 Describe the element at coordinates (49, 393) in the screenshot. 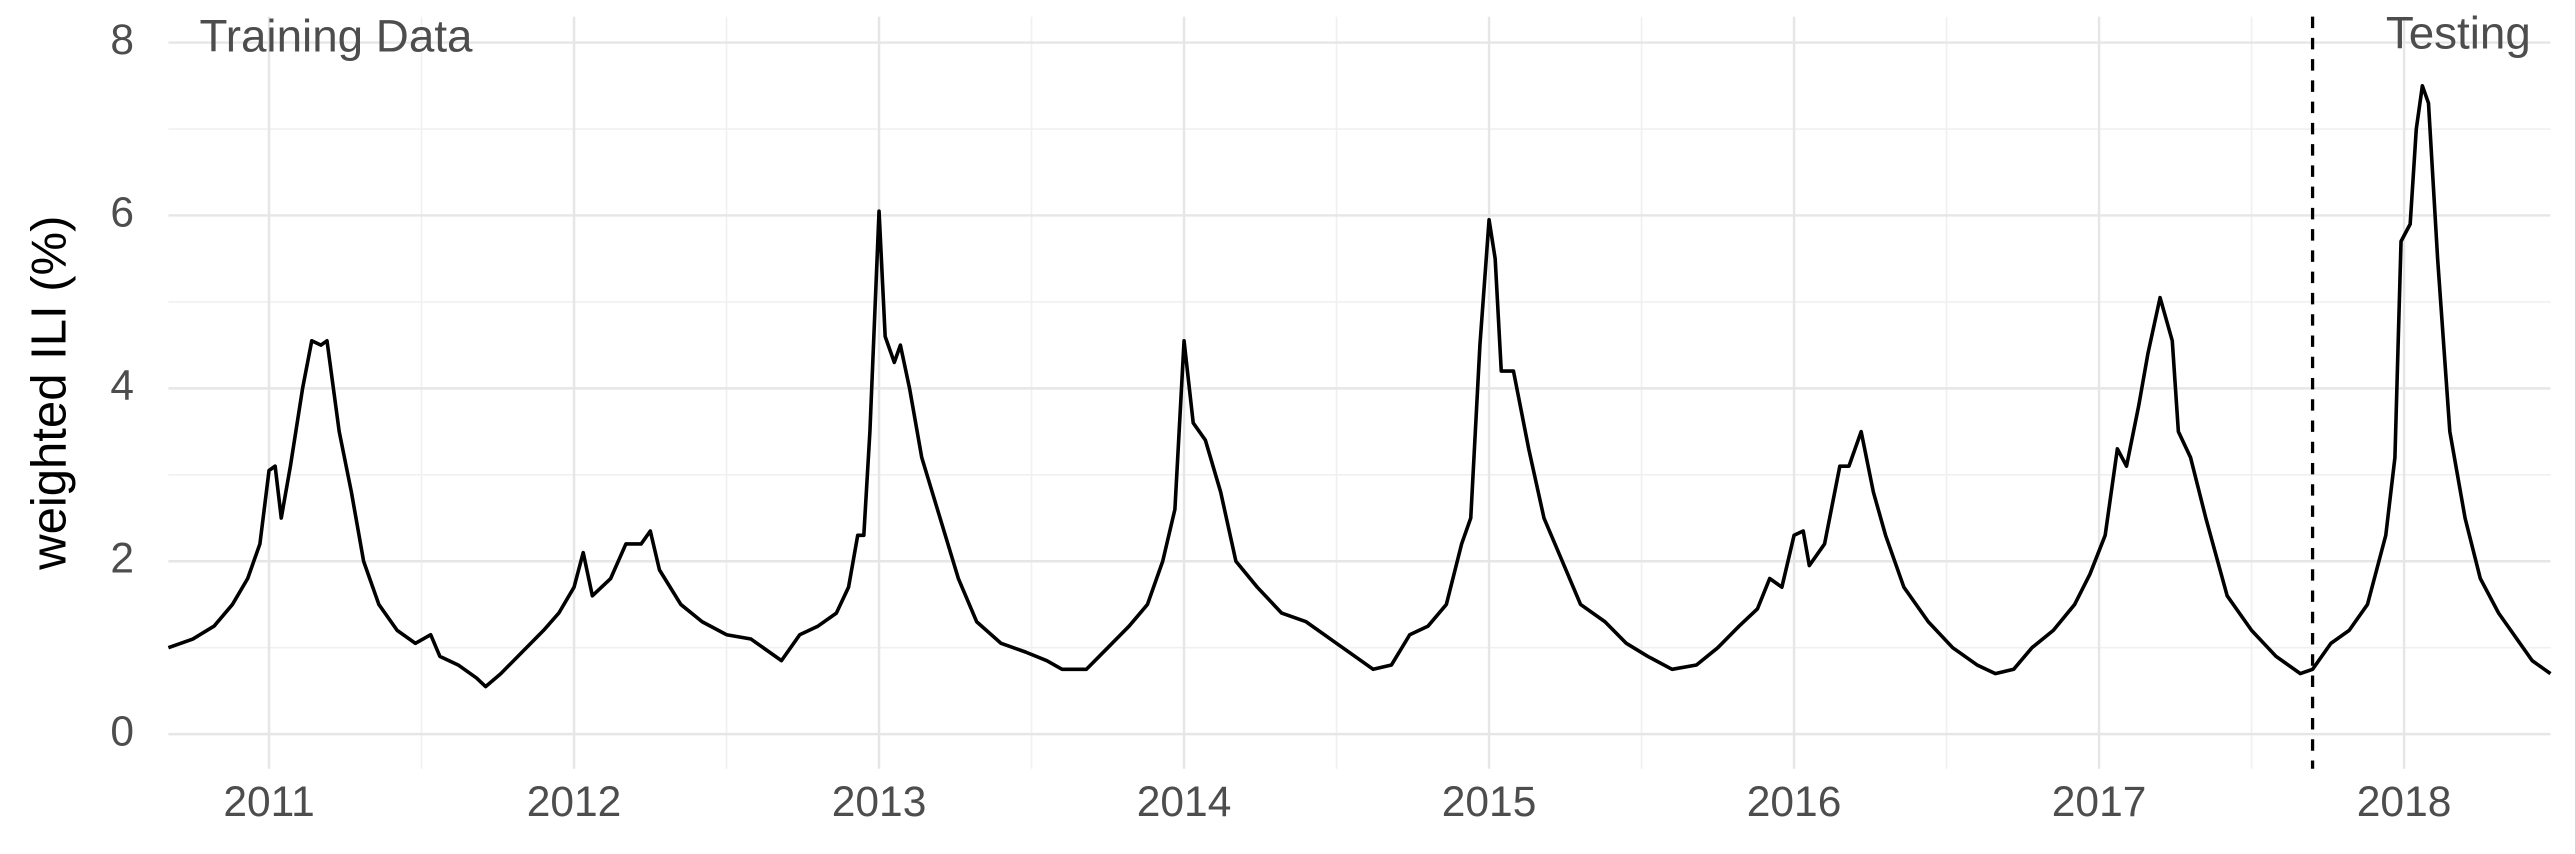

I see `y-axis-label: weighted ILI (%)` at that location.